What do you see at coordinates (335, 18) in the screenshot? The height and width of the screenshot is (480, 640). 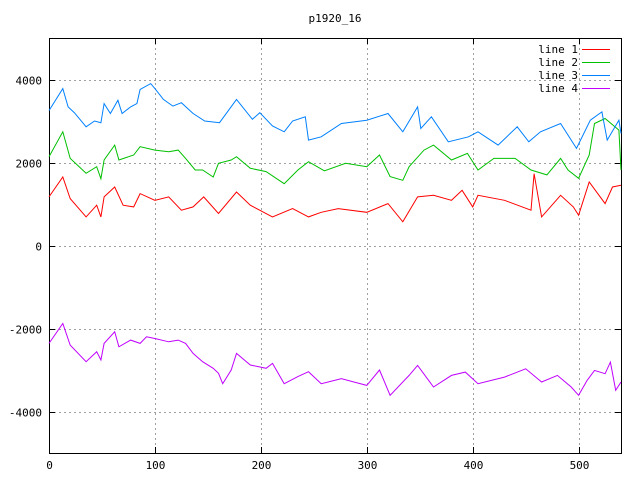 I see `chart-title: p1920_16` at bounding box center [335, 18].